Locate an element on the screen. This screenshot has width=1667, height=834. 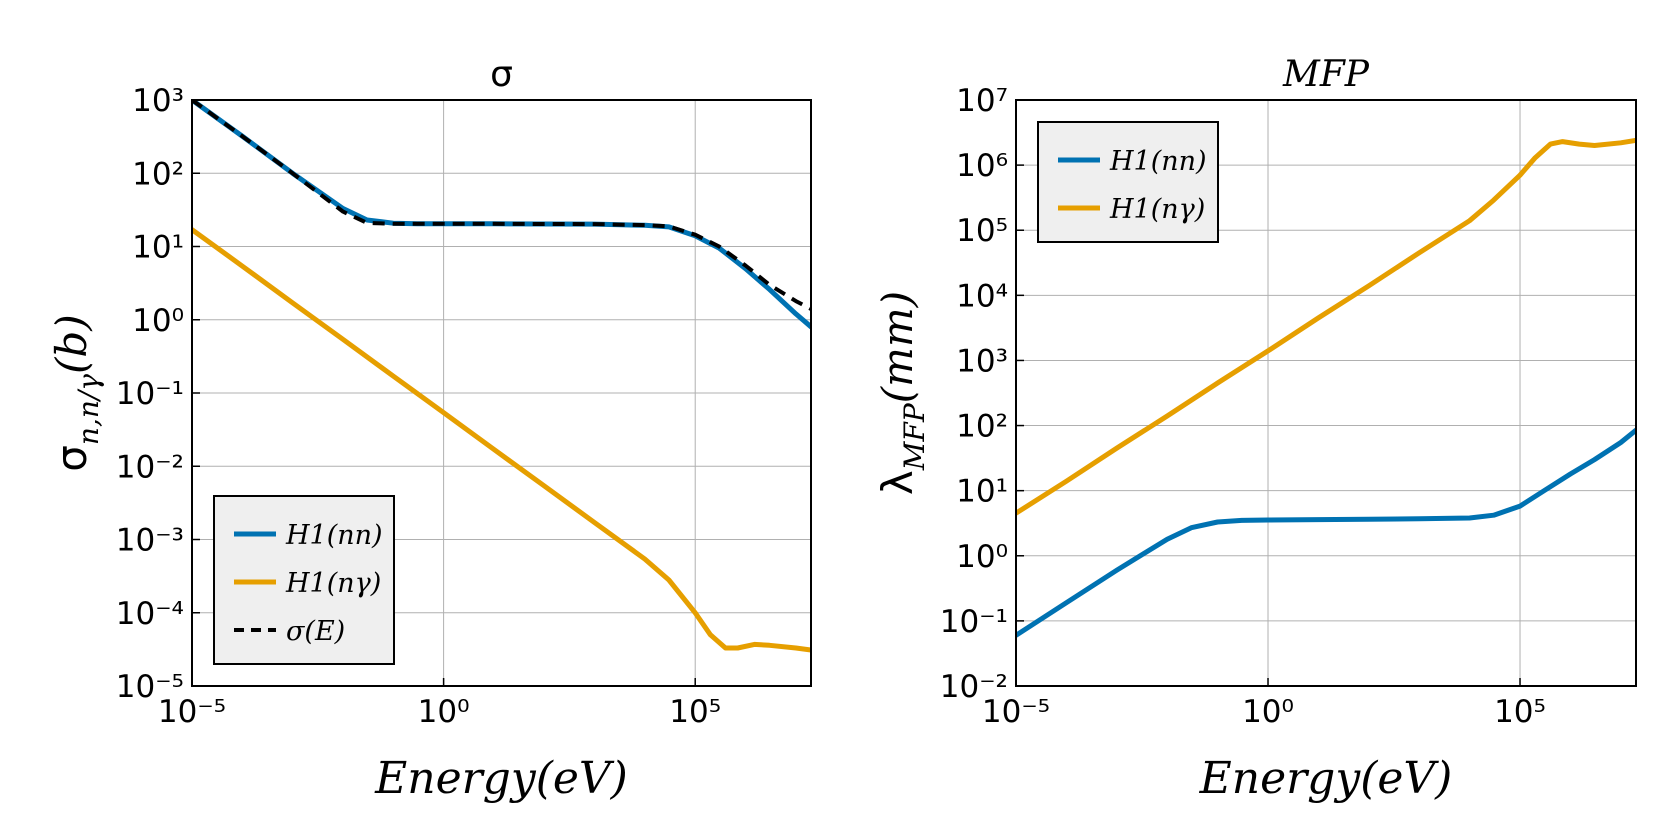
y-axis-label-sub: n,n/γ is located at coordinates (88, 409).